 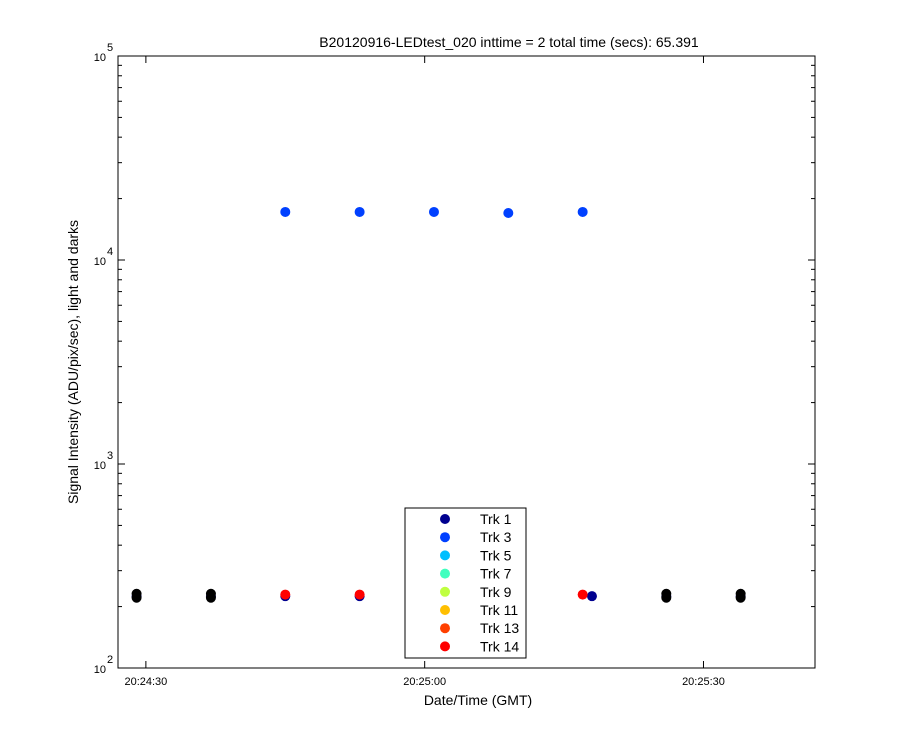 I want to click on y-tick-exponent: 3, so click(x=110, y=456).